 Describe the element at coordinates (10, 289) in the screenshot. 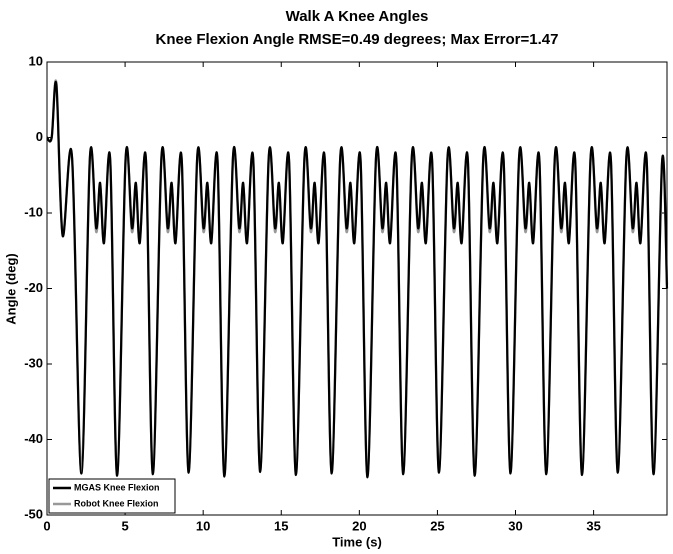

I see `y-axis-label: Angle (deg)` at that location.